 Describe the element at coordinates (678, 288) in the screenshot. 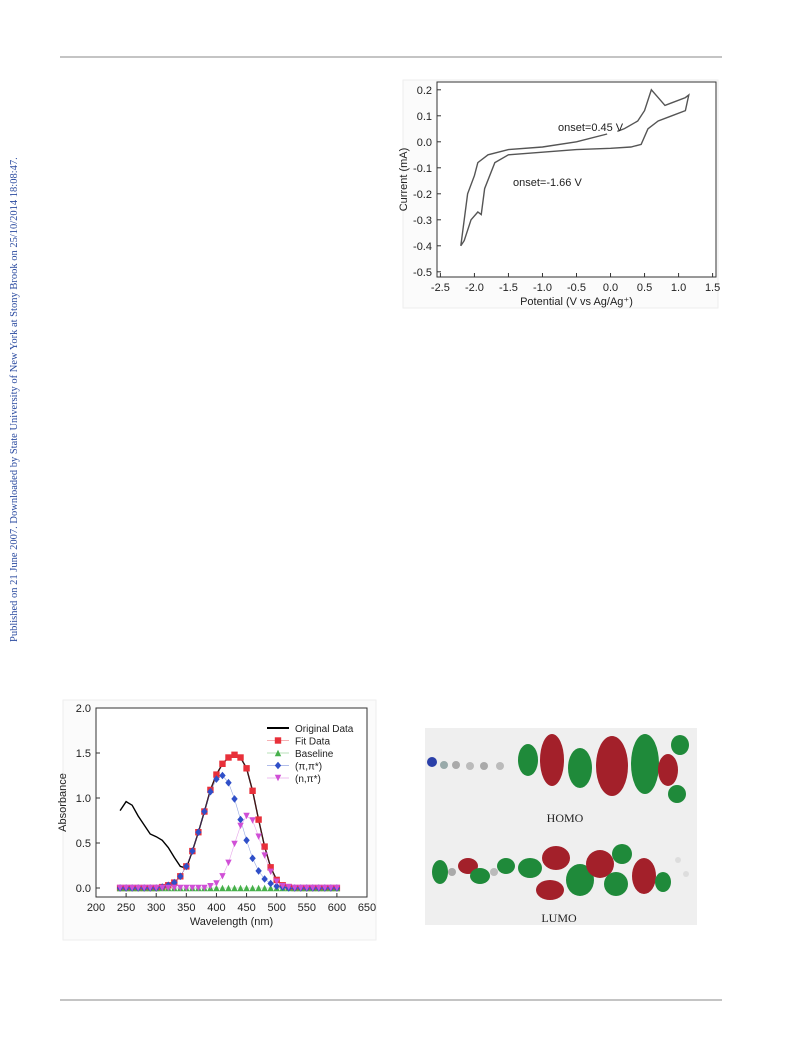

I see `x-tick-label: 1.0` at that location.